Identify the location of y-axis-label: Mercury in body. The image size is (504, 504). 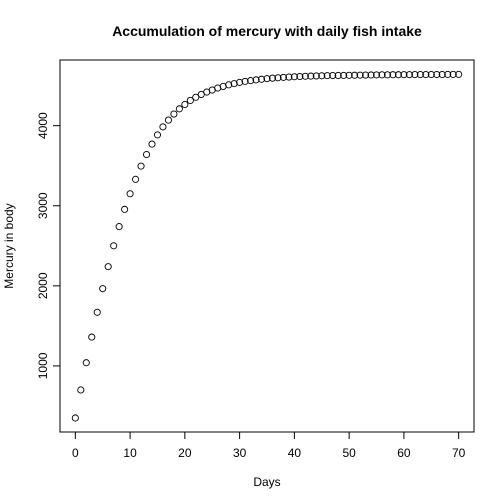
(9, 245).